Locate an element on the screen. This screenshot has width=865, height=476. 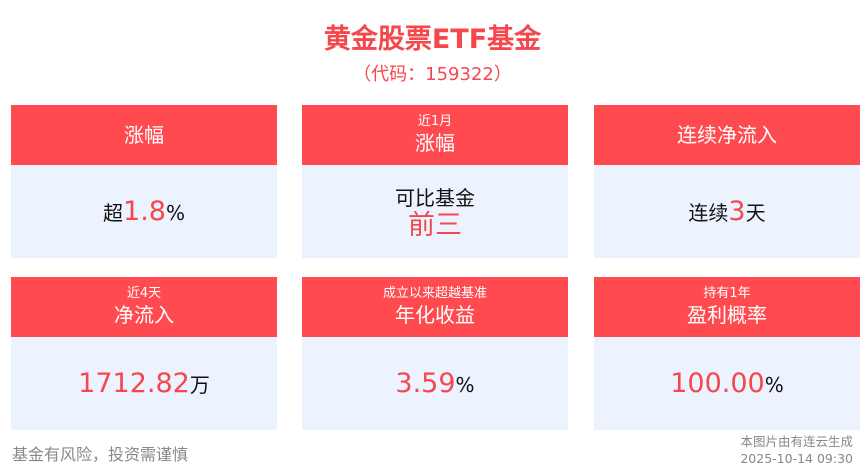
card-subheader: 持有1年 is located at coordinates (727, 293).